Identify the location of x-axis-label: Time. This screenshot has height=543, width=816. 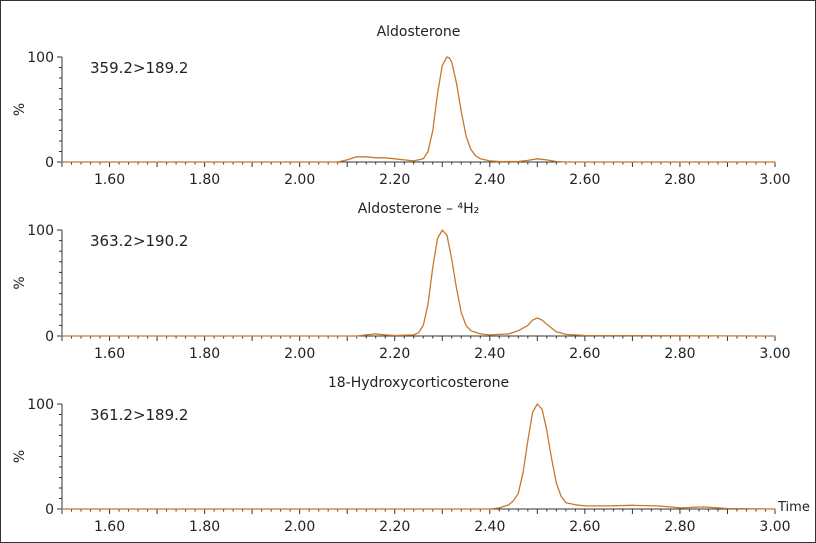
(793, 507).